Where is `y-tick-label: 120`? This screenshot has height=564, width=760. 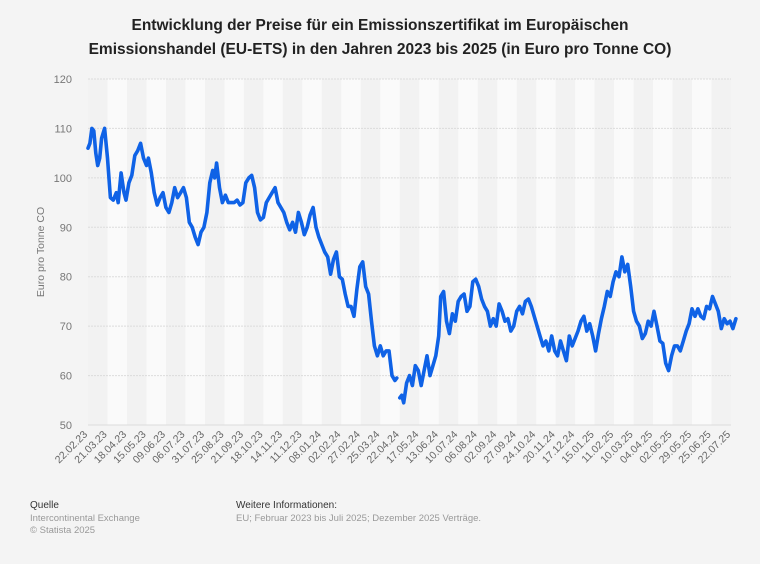
y-tick-label: 120 is located at coordinates (63, 80).